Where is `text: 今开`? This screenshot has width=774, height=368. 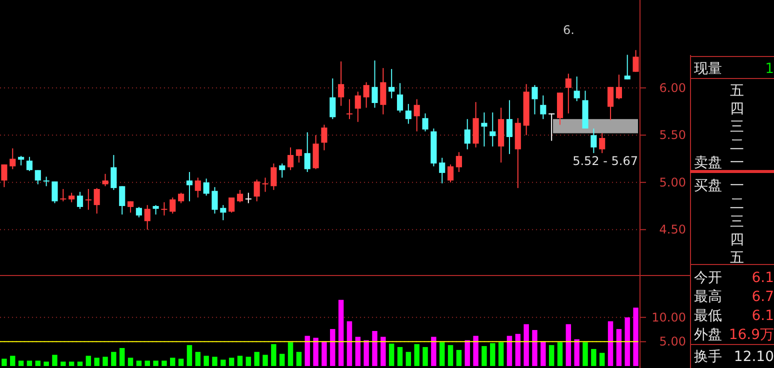
text: 今开 is located at coordinates (708, 278).